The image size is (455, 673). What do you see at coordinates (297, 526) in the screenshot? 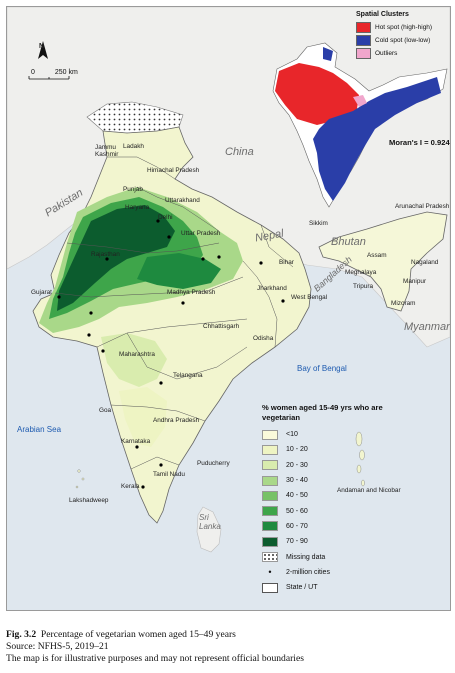
I see `legend-class-label: 60 - 70` at bounding box center [297, 526].